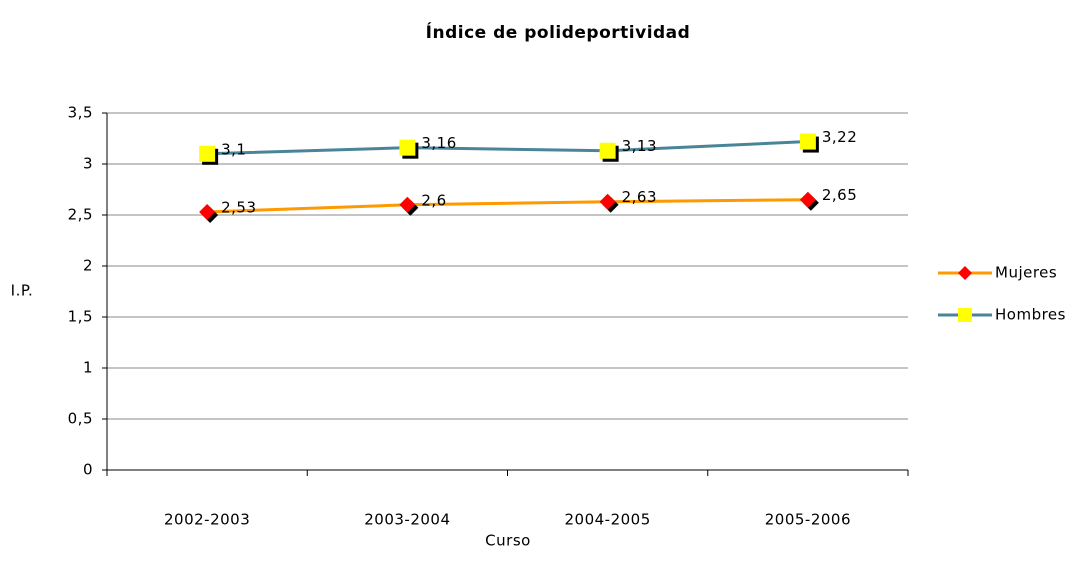 This screenshot has width=1088, height=577. Describe the element at coordinates (88, 266) in the screenshot. I see `y-tick-label: 2` at that location.